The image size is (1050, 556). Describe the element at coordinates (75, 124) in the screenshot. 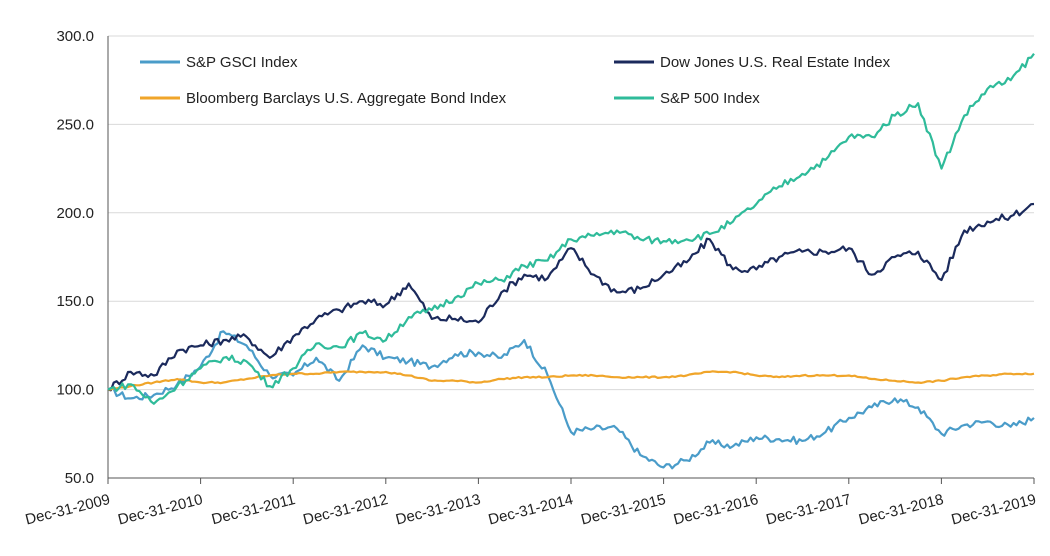

I see `y-tick-label: 250.0` at that location.